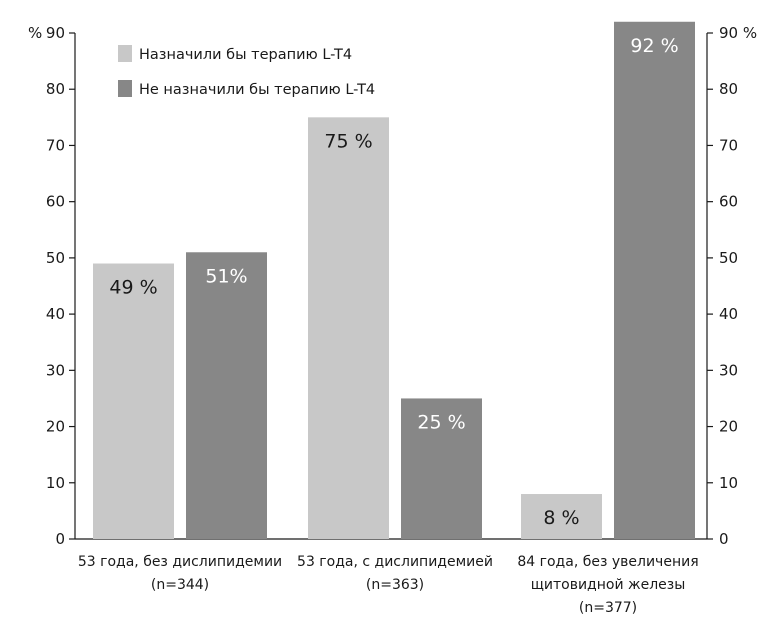 This screenshot has width=774, height=621. Describe the element at coordinates (348, 141) in the screenshot. I see `bar-value-label: 75 %` at that location.